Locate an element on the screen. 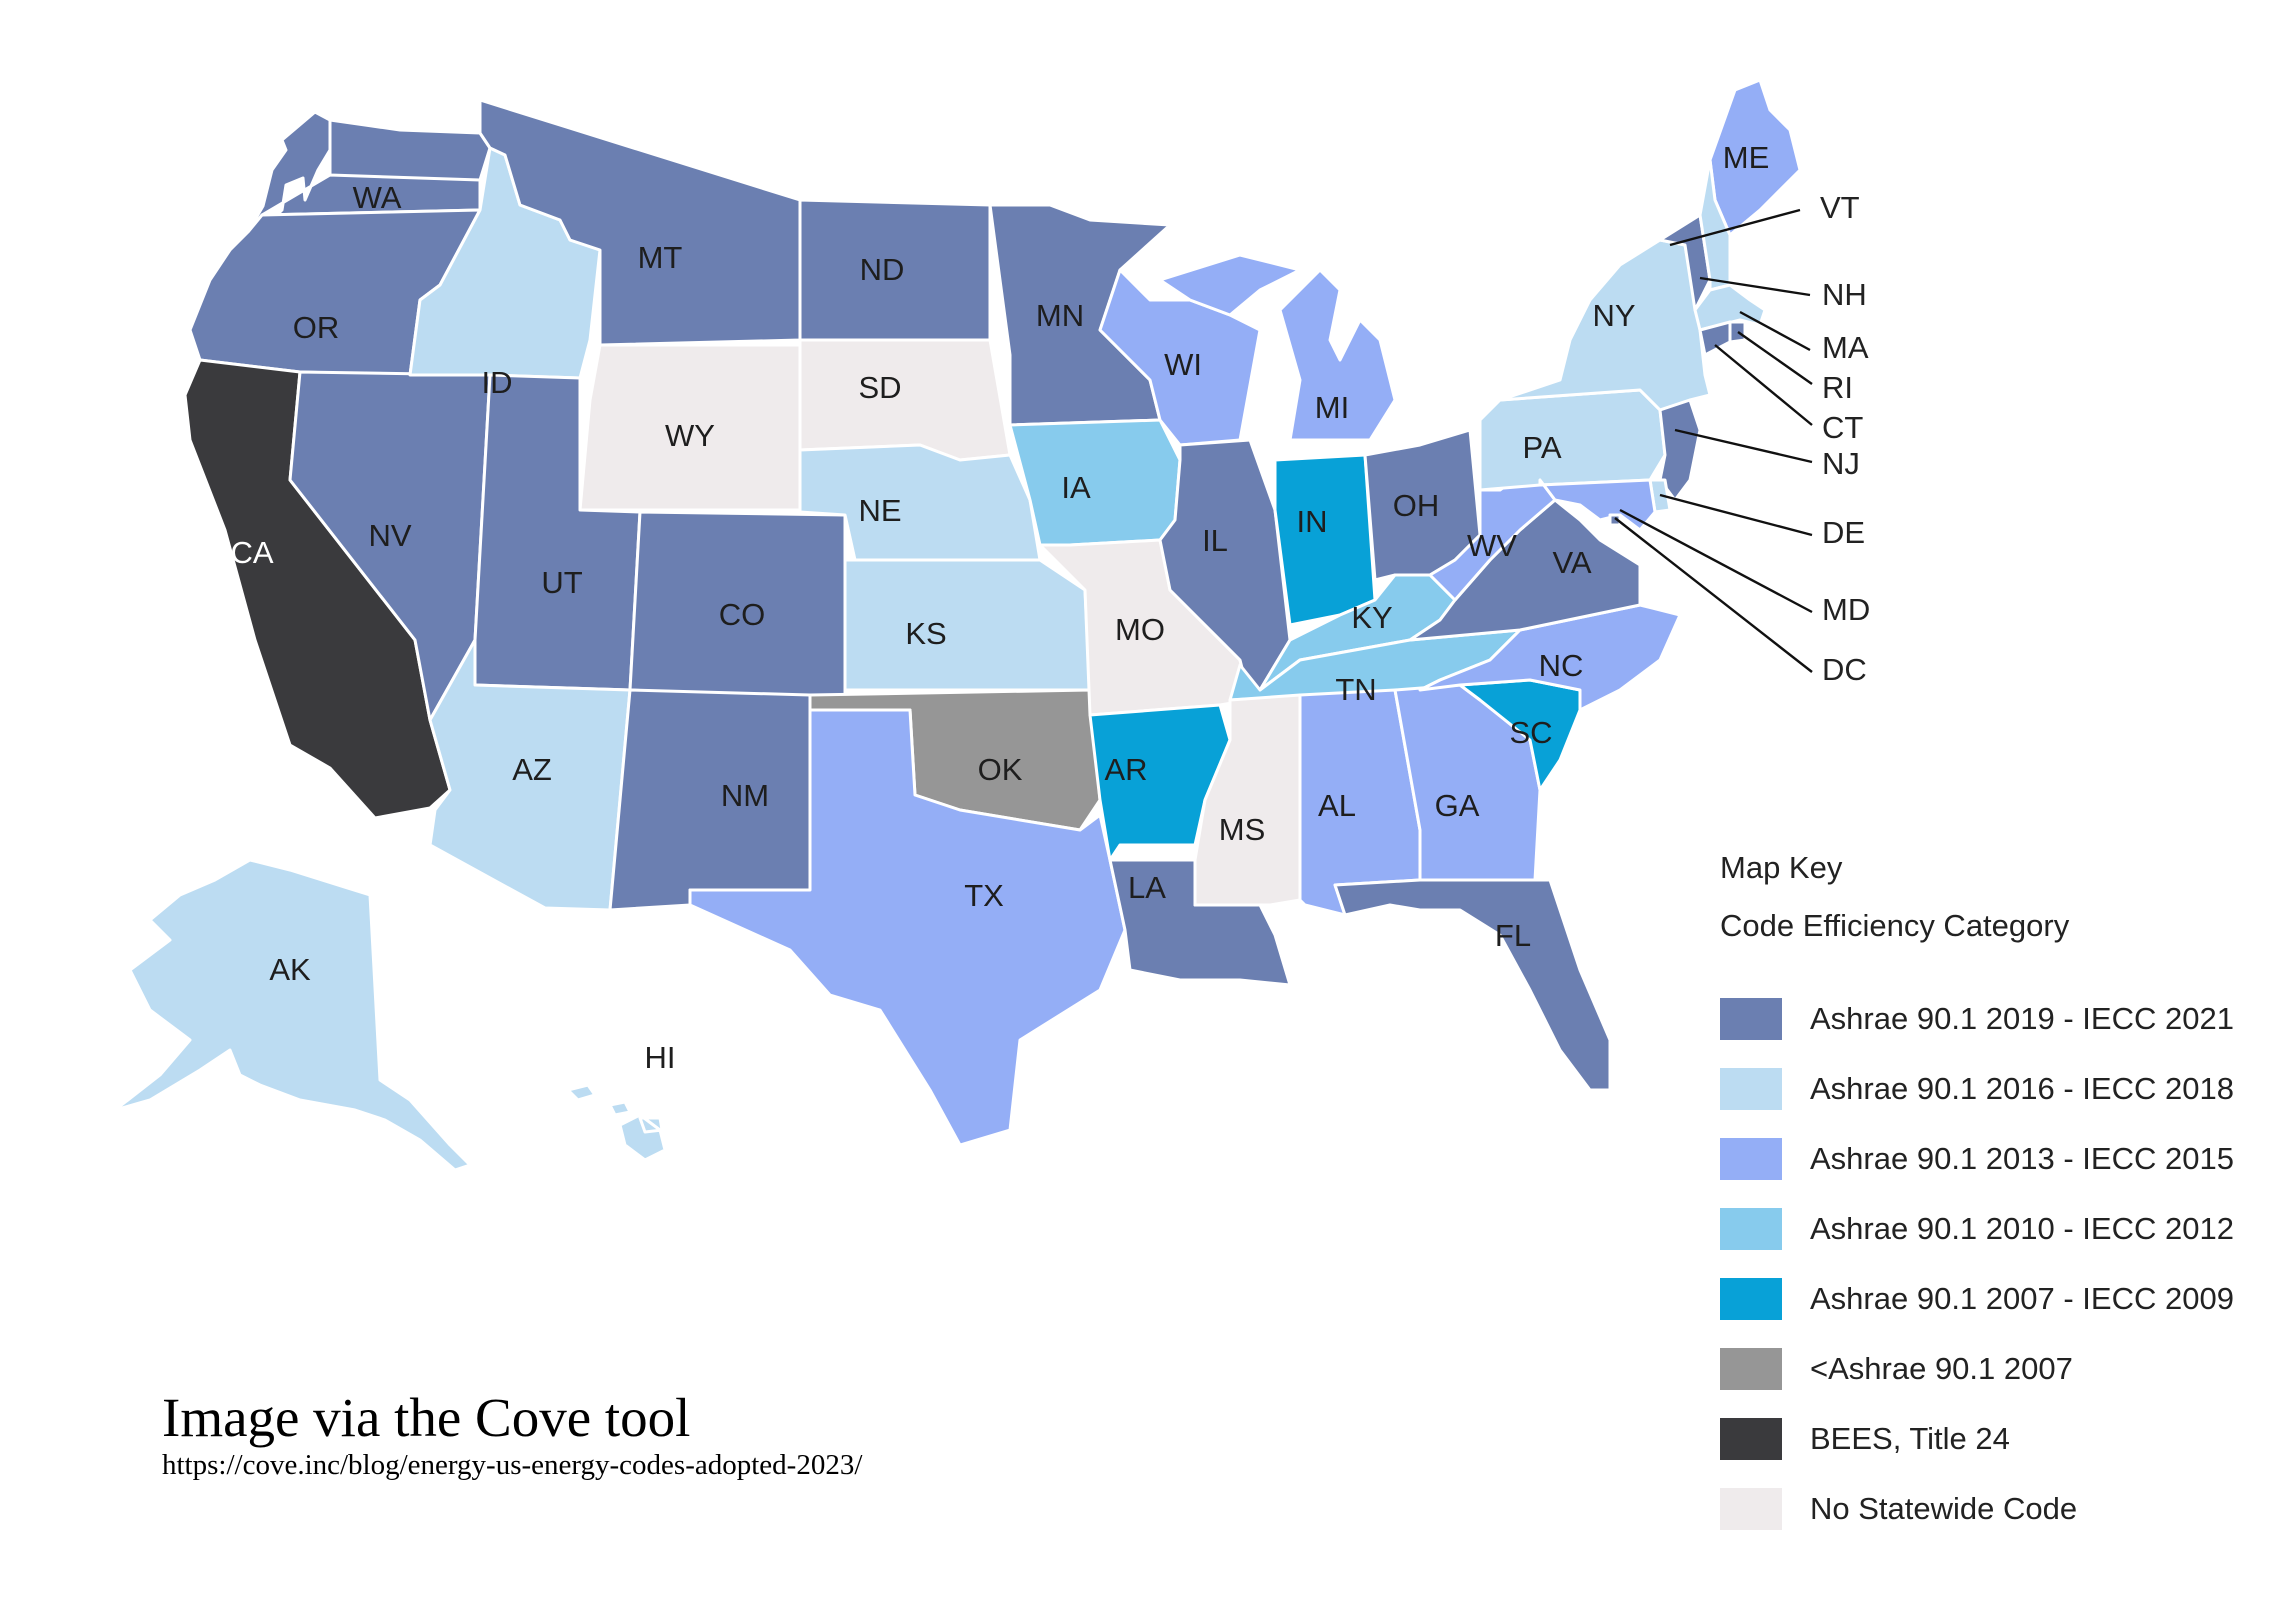 This screenshot has width=2291, height=1597. label-HI: HI is located at coordinates (660, 1057).